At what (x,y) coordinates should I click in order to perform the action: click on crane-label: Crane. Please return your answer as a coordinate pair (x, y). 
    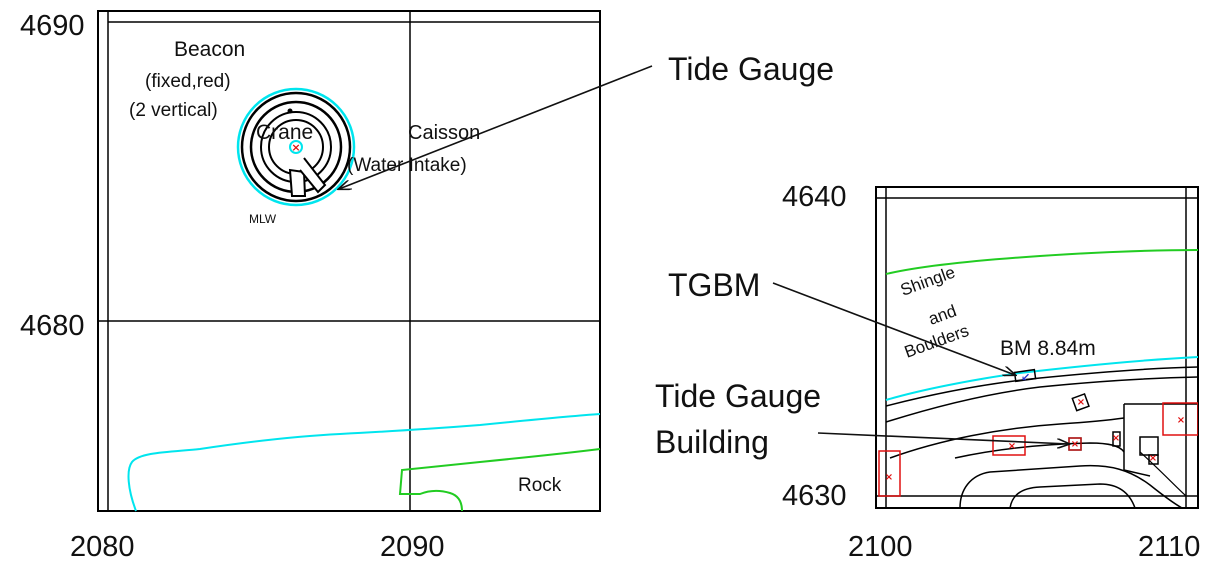
    Looking at the image, I should click on (284, 132).